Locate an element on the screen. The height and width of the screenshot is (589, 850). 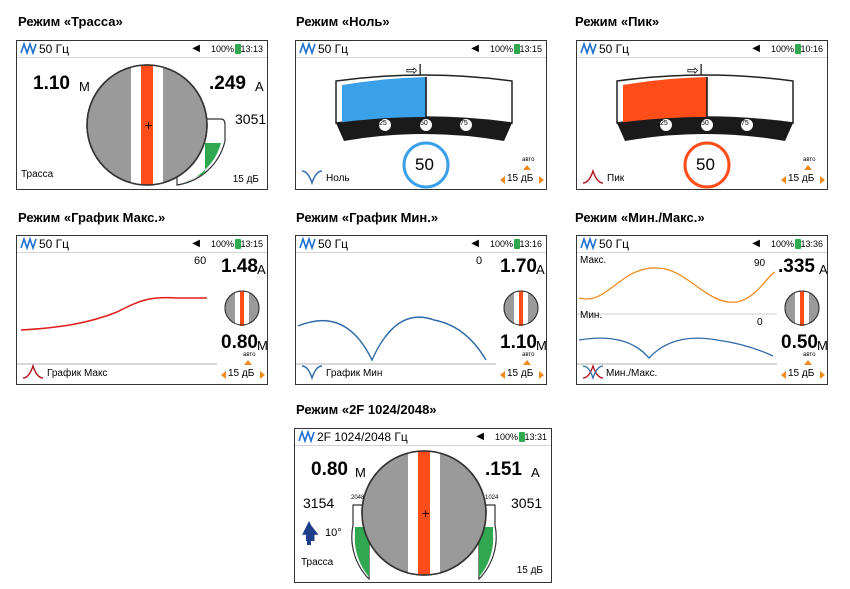
current-value: .249 is located at coordinates (227, 83).